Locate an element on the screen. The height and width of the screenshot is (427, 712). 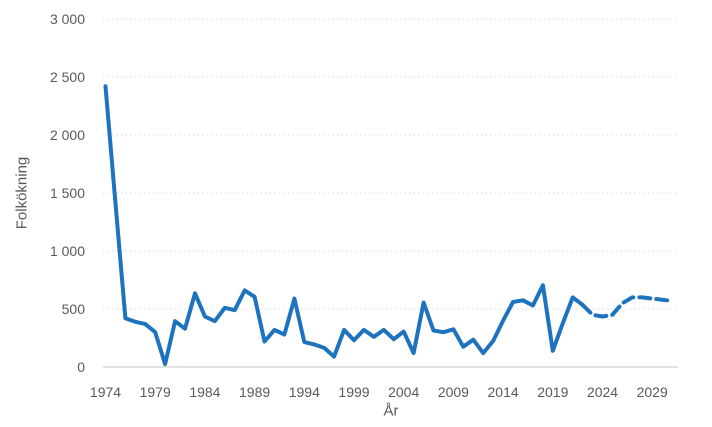
x-tick-label: 1974 is located at coordinates (105, 392).